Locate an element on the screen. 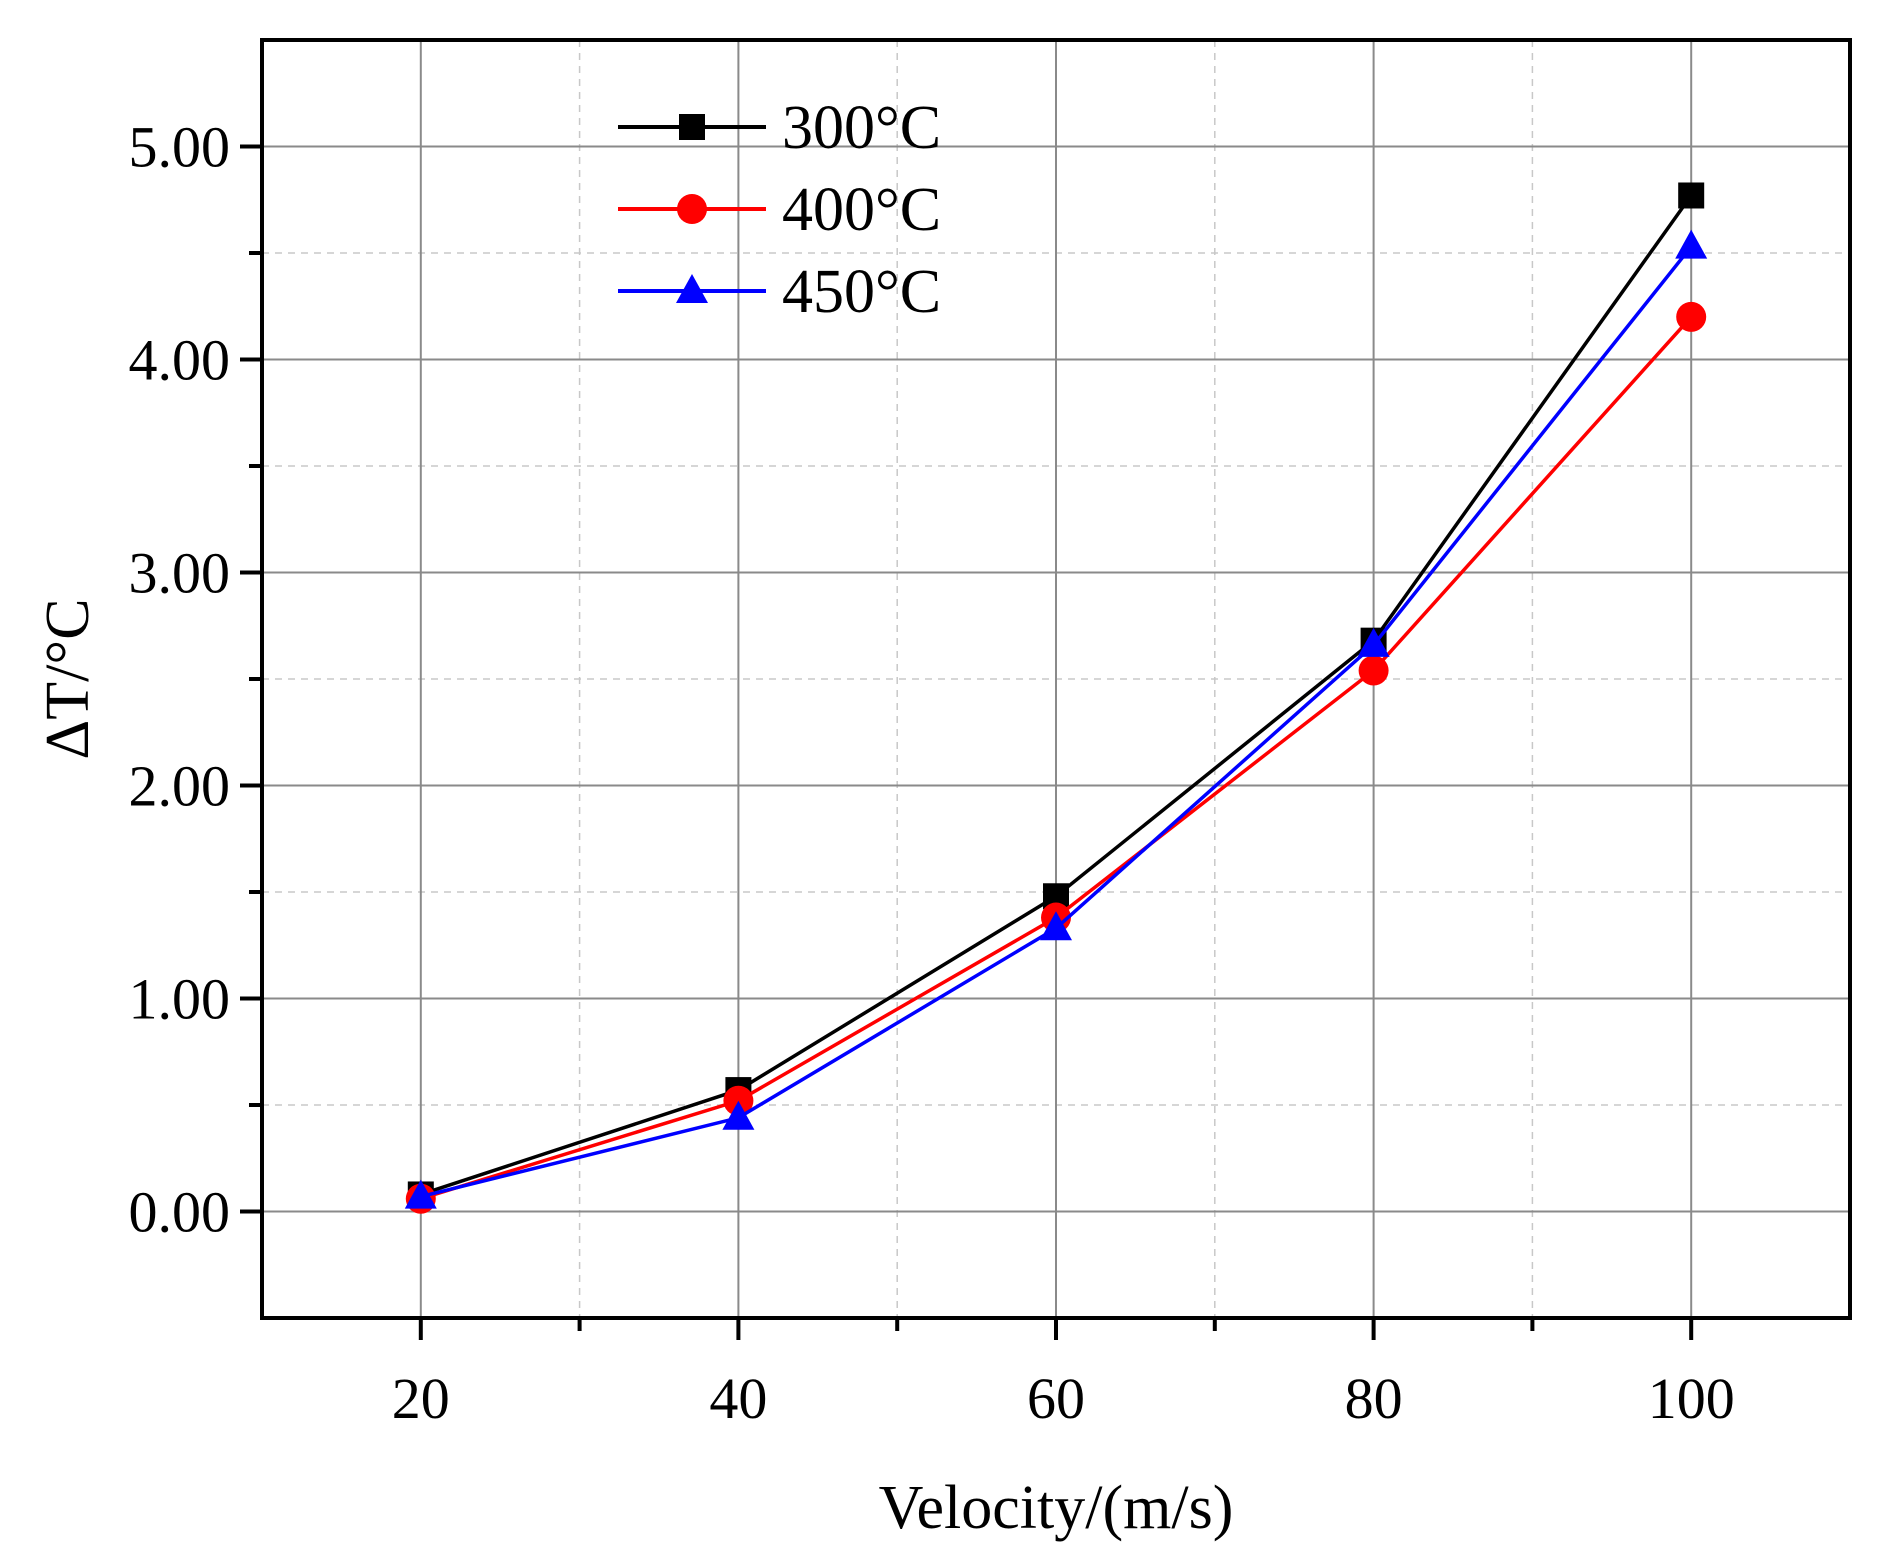 The height and width of the screenshot is (1548, 1878). legend: 300°C 400°C 450°C is located at coordinates (779, 210).